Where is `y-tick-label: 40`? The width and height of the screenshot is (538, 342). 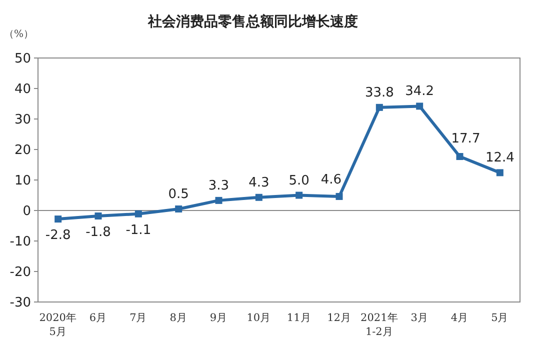 y-tick-label: 40 is located at coordinates (22, 89).